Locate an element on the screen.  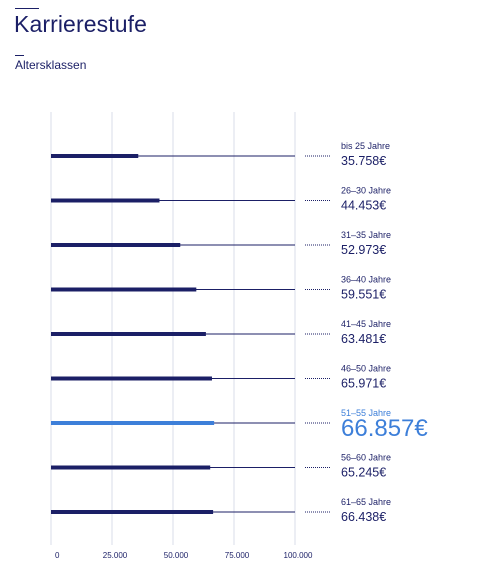
category-label: 31–35 Jahre is located at coordinates (366, 235).